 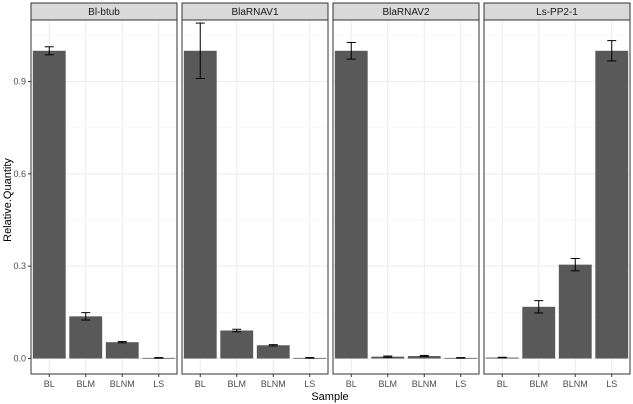 I want to click on facet-label: BlaRNAV2, so click(x=405, y=12).